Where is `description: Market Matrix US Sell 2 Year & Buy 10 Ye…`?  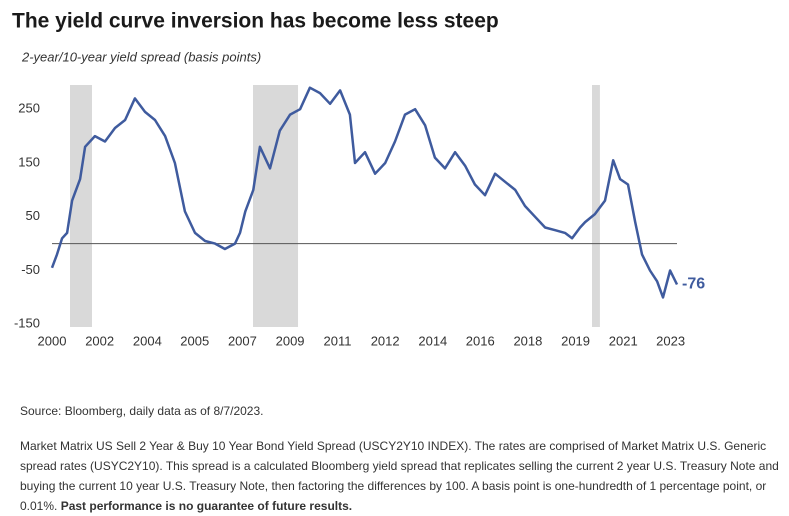 description: Market Matrix US Sell 2 Year & Buy 10 Ye… is located at coordinates (399, 476).